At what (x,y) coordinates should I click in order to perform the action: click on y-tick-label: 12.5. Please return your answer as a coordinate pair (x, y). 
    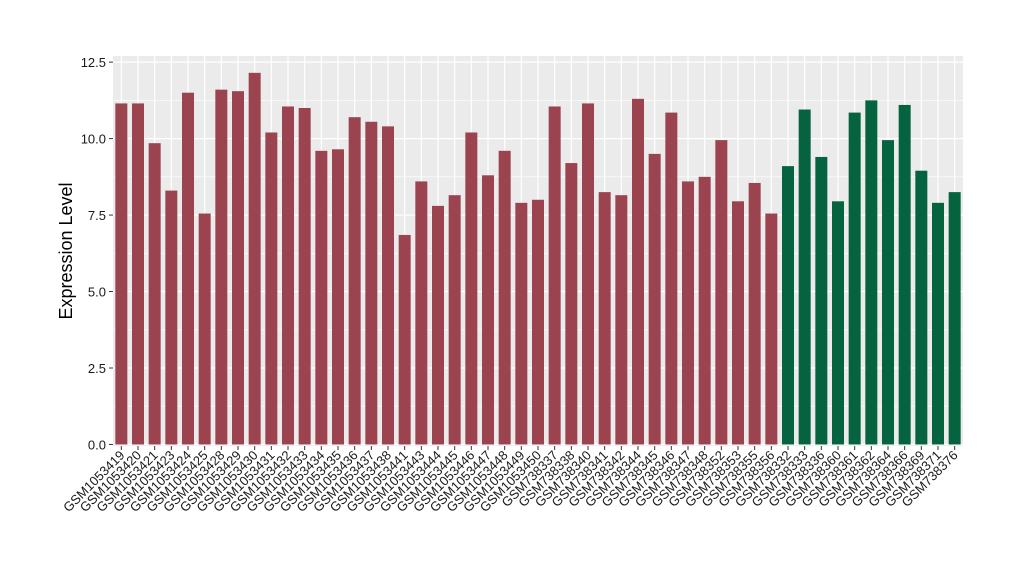
    Looking at the image, I should click on (93, 62).